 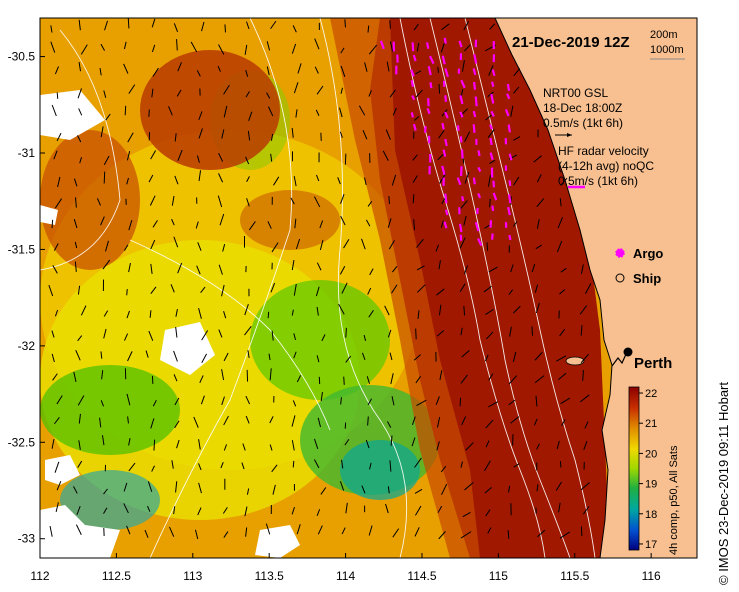 I want to click on y-tick-label: -33, so click(x=27, y=539).